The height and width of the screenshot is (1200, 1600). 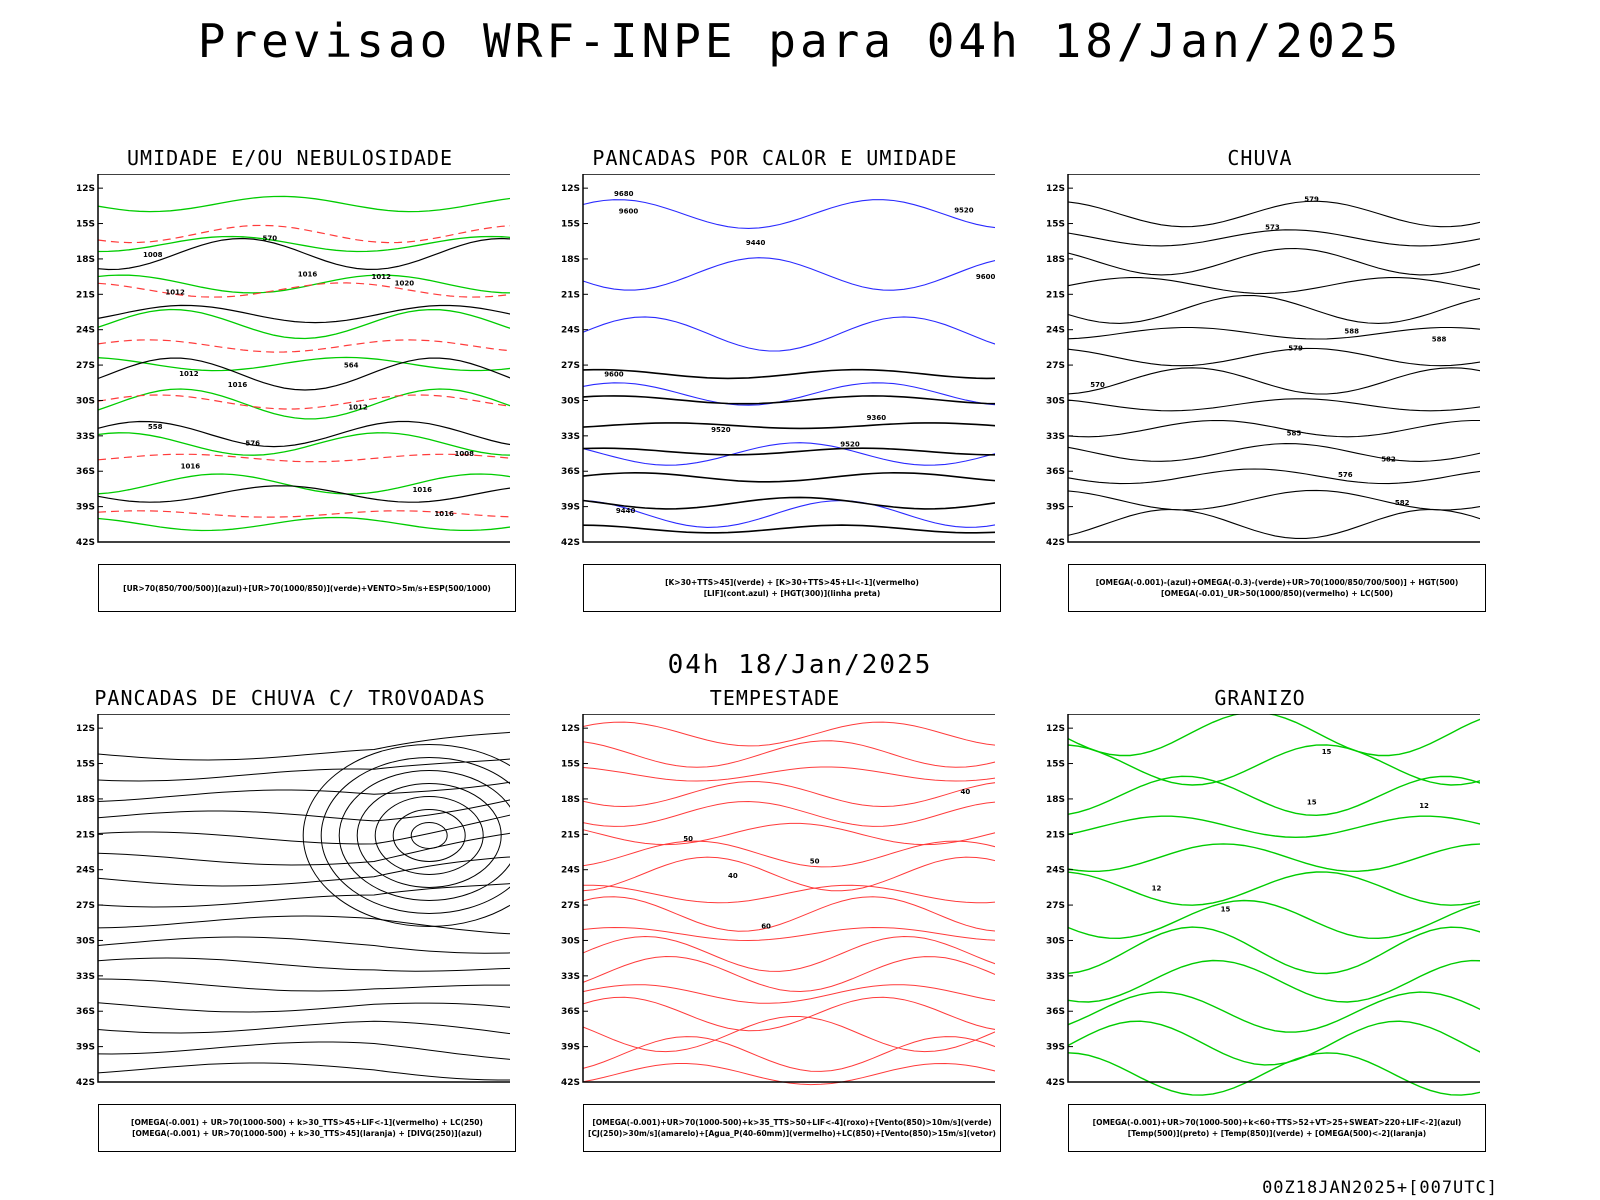 What do you see at coordinates (1260, 698) in the screenshot?
I see `panel-title: GRANIZO` at bounding box center [1260, 698].